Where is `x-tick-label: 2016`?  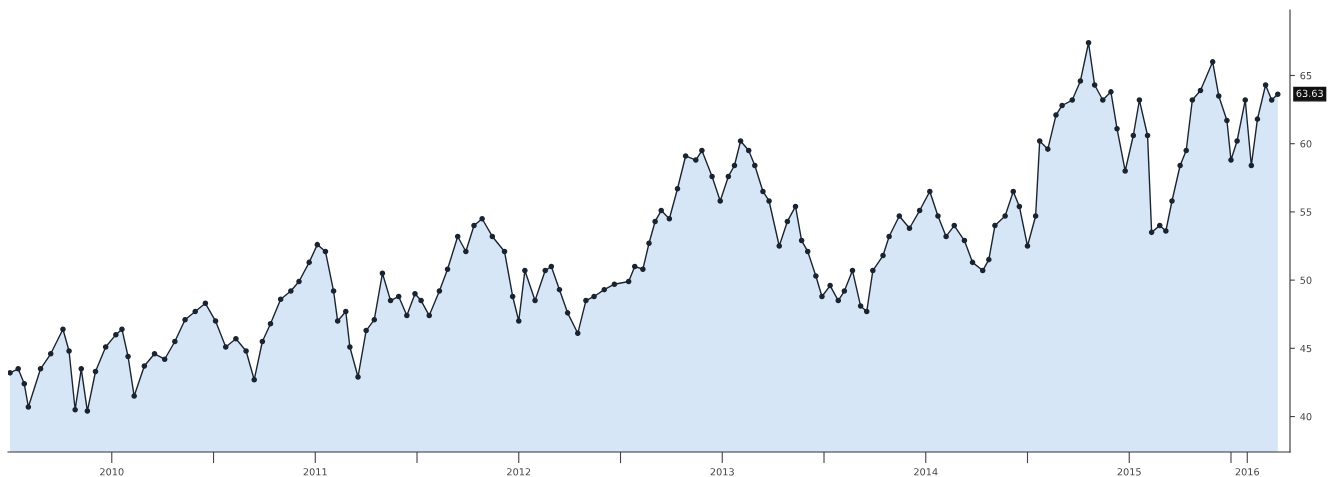 x-tick-label: 2016 is located at coordinates (1247, 472).